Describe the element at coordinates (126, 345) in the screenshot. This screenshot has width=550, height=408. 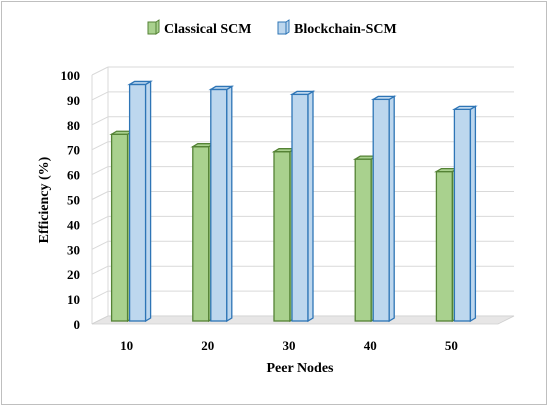
I see `x-tick-label: 10` at that location.